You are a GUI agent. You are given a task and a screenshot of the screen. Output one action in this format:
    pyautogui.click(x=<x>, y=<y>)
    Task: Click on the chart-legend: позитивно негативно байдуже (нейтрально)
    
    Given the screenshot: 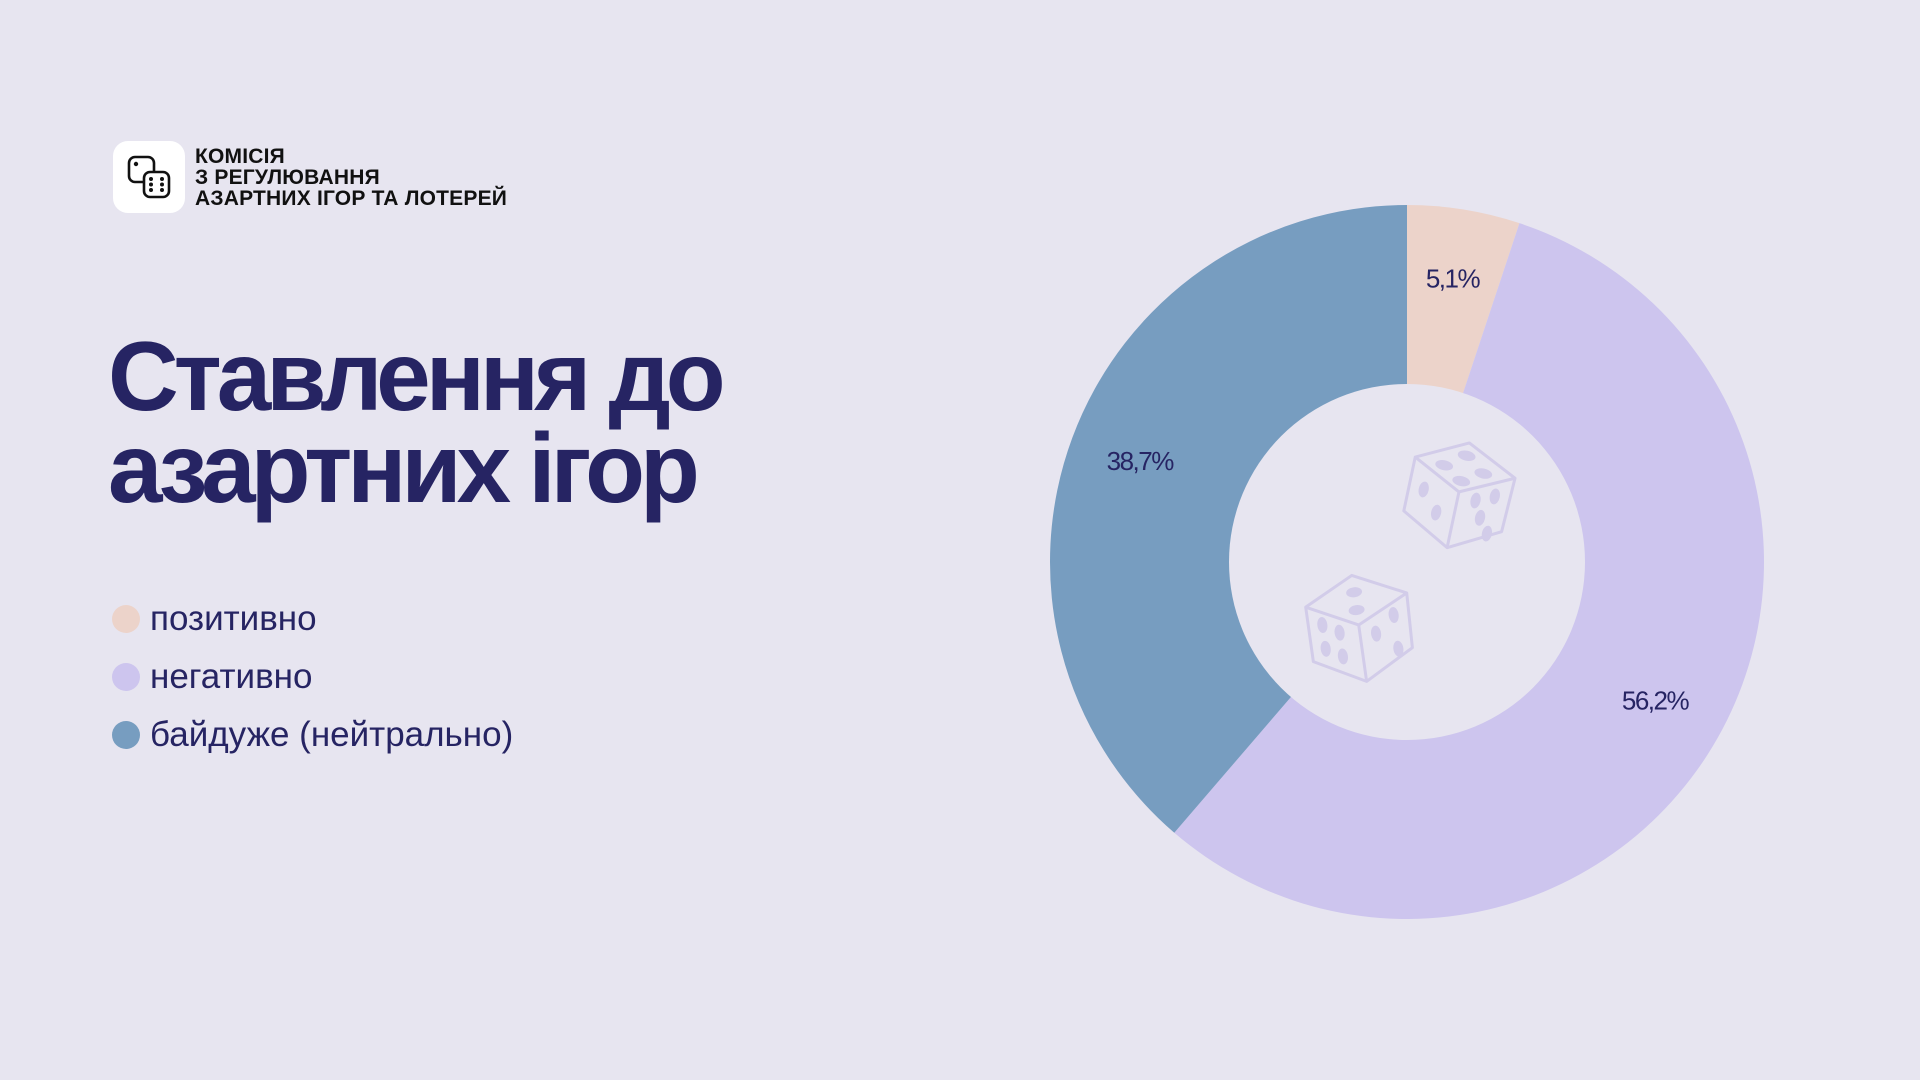 What is the action you would take?
    pyautogui.click(x=312, y=677)
    